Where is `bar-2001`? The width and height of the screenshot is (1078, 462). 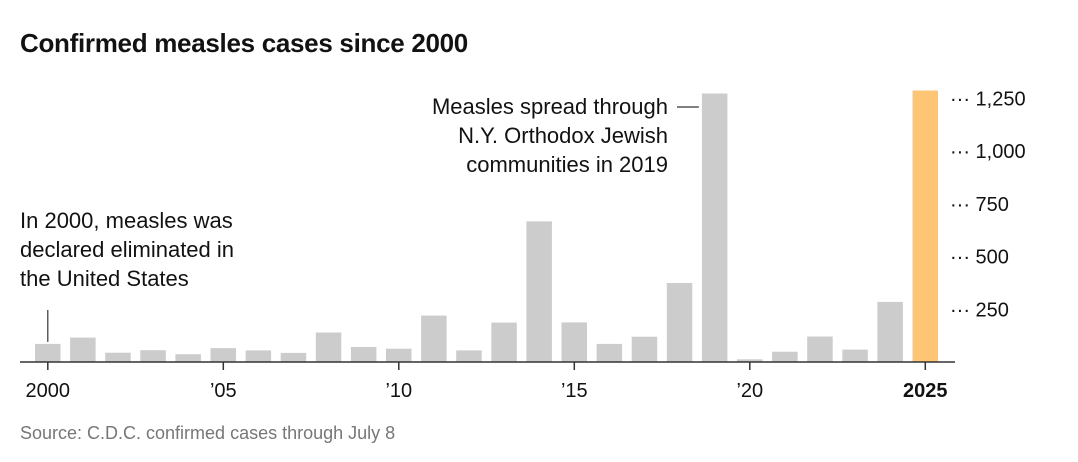 bar-2001 is located at coordinates (83, 349).